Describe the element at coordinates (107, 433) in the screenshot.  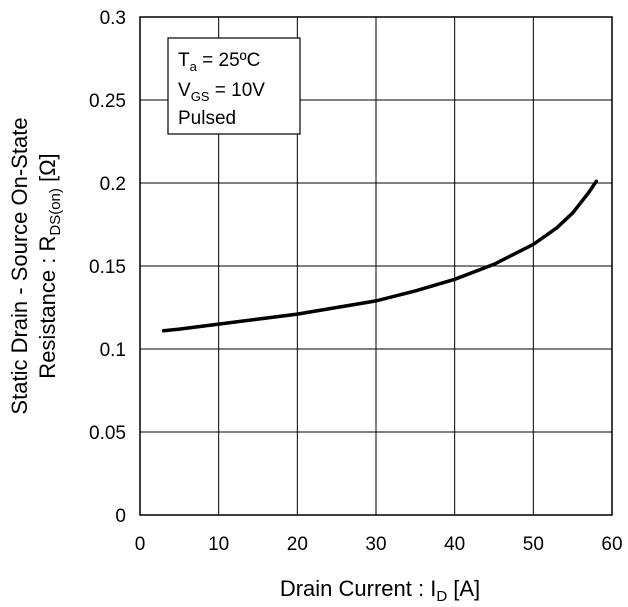
I see `y-tick-label: 0.05` at that location.